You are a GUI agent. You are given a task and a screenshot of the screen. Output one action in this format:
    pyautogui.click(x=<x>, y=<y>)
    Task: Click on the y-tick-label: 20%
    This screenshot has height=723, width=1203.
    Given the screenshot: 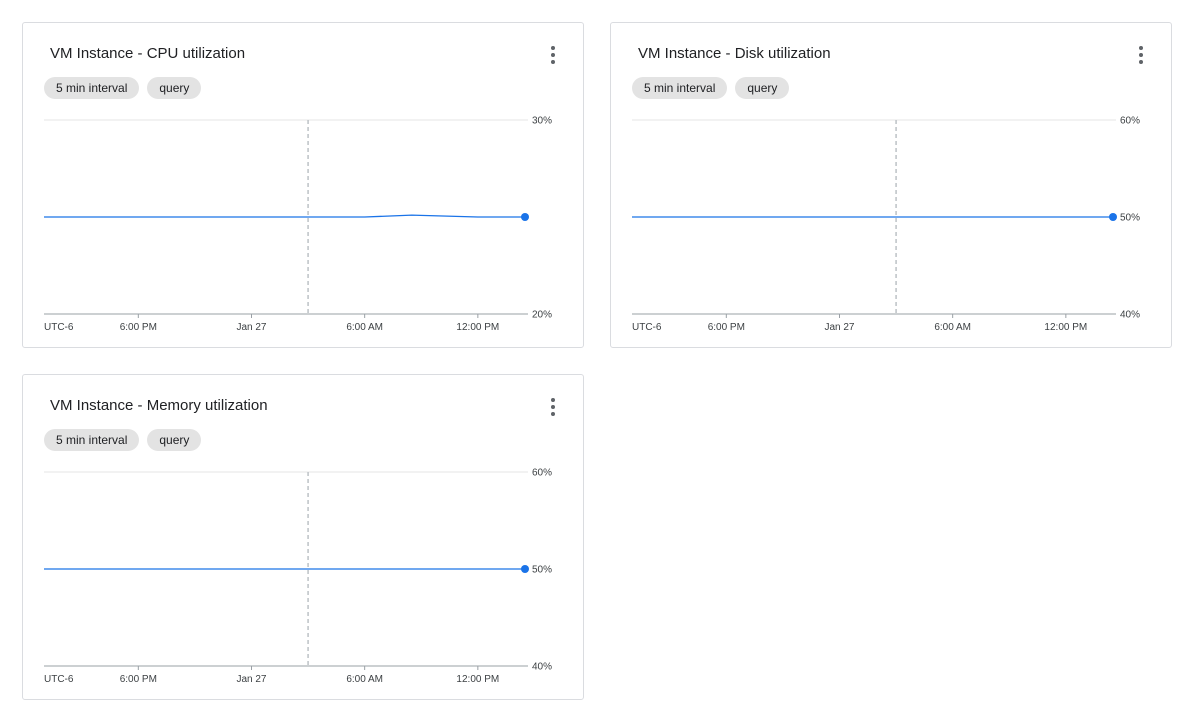 What is the action you would take?
    pyautogui.click(x=542, y=315)
    